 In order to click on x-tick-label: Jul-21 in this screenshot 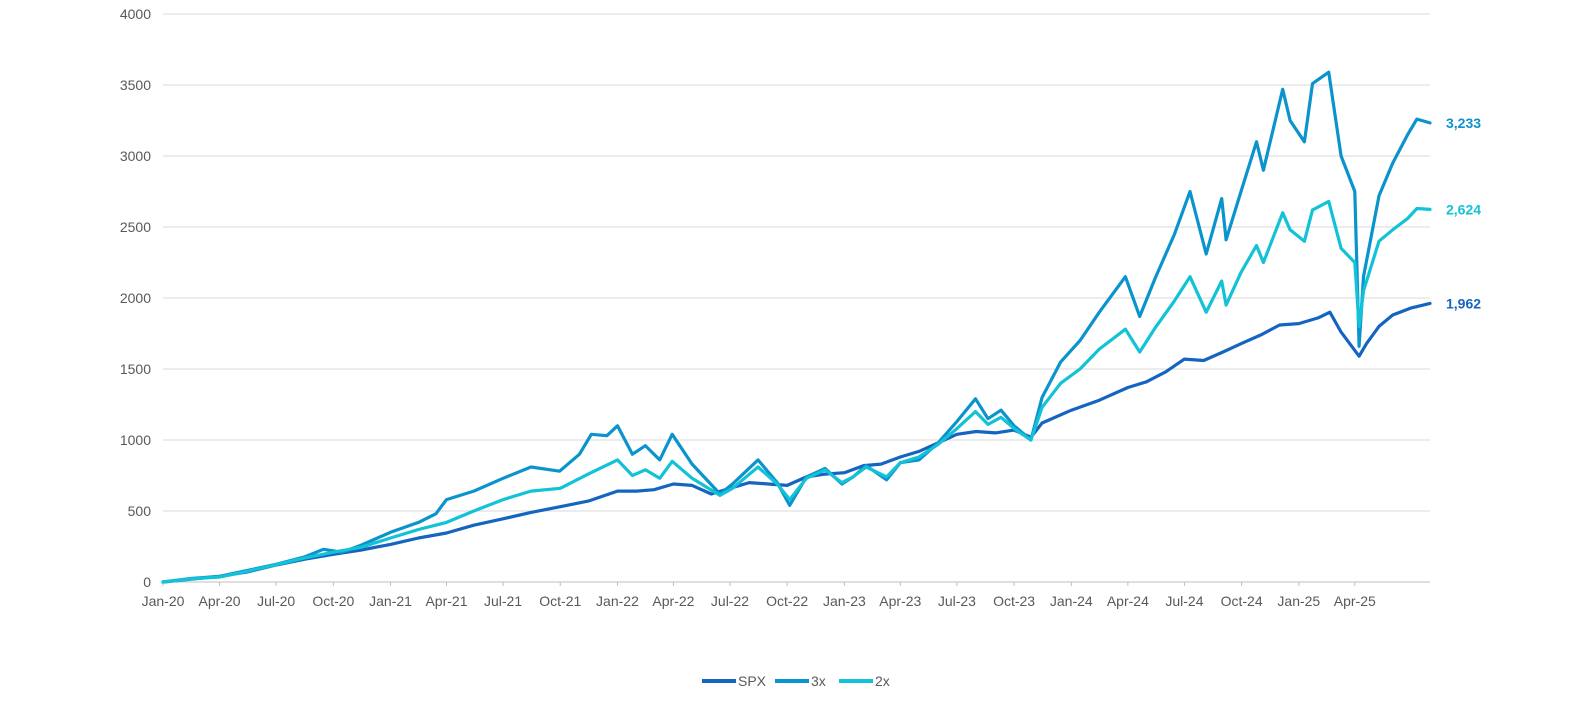, I will do `click(503, 601)`.